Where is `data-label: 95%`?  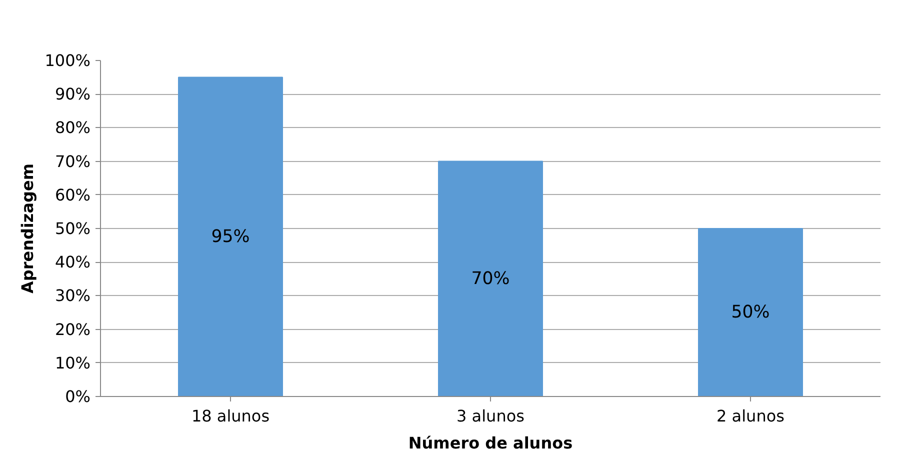 data-label: 95% is located at coordinates (230, 236).